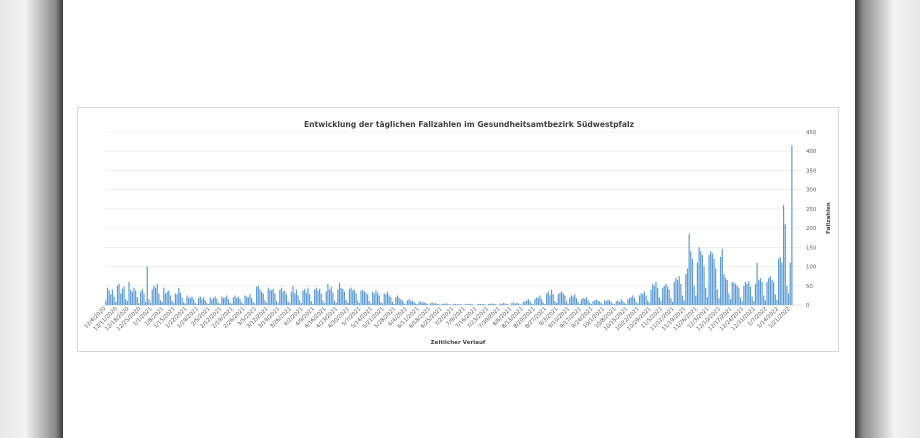 The height and width of the screenshot is (438, 920). I want to click on y-tick-label: 250, so click(811, 210).